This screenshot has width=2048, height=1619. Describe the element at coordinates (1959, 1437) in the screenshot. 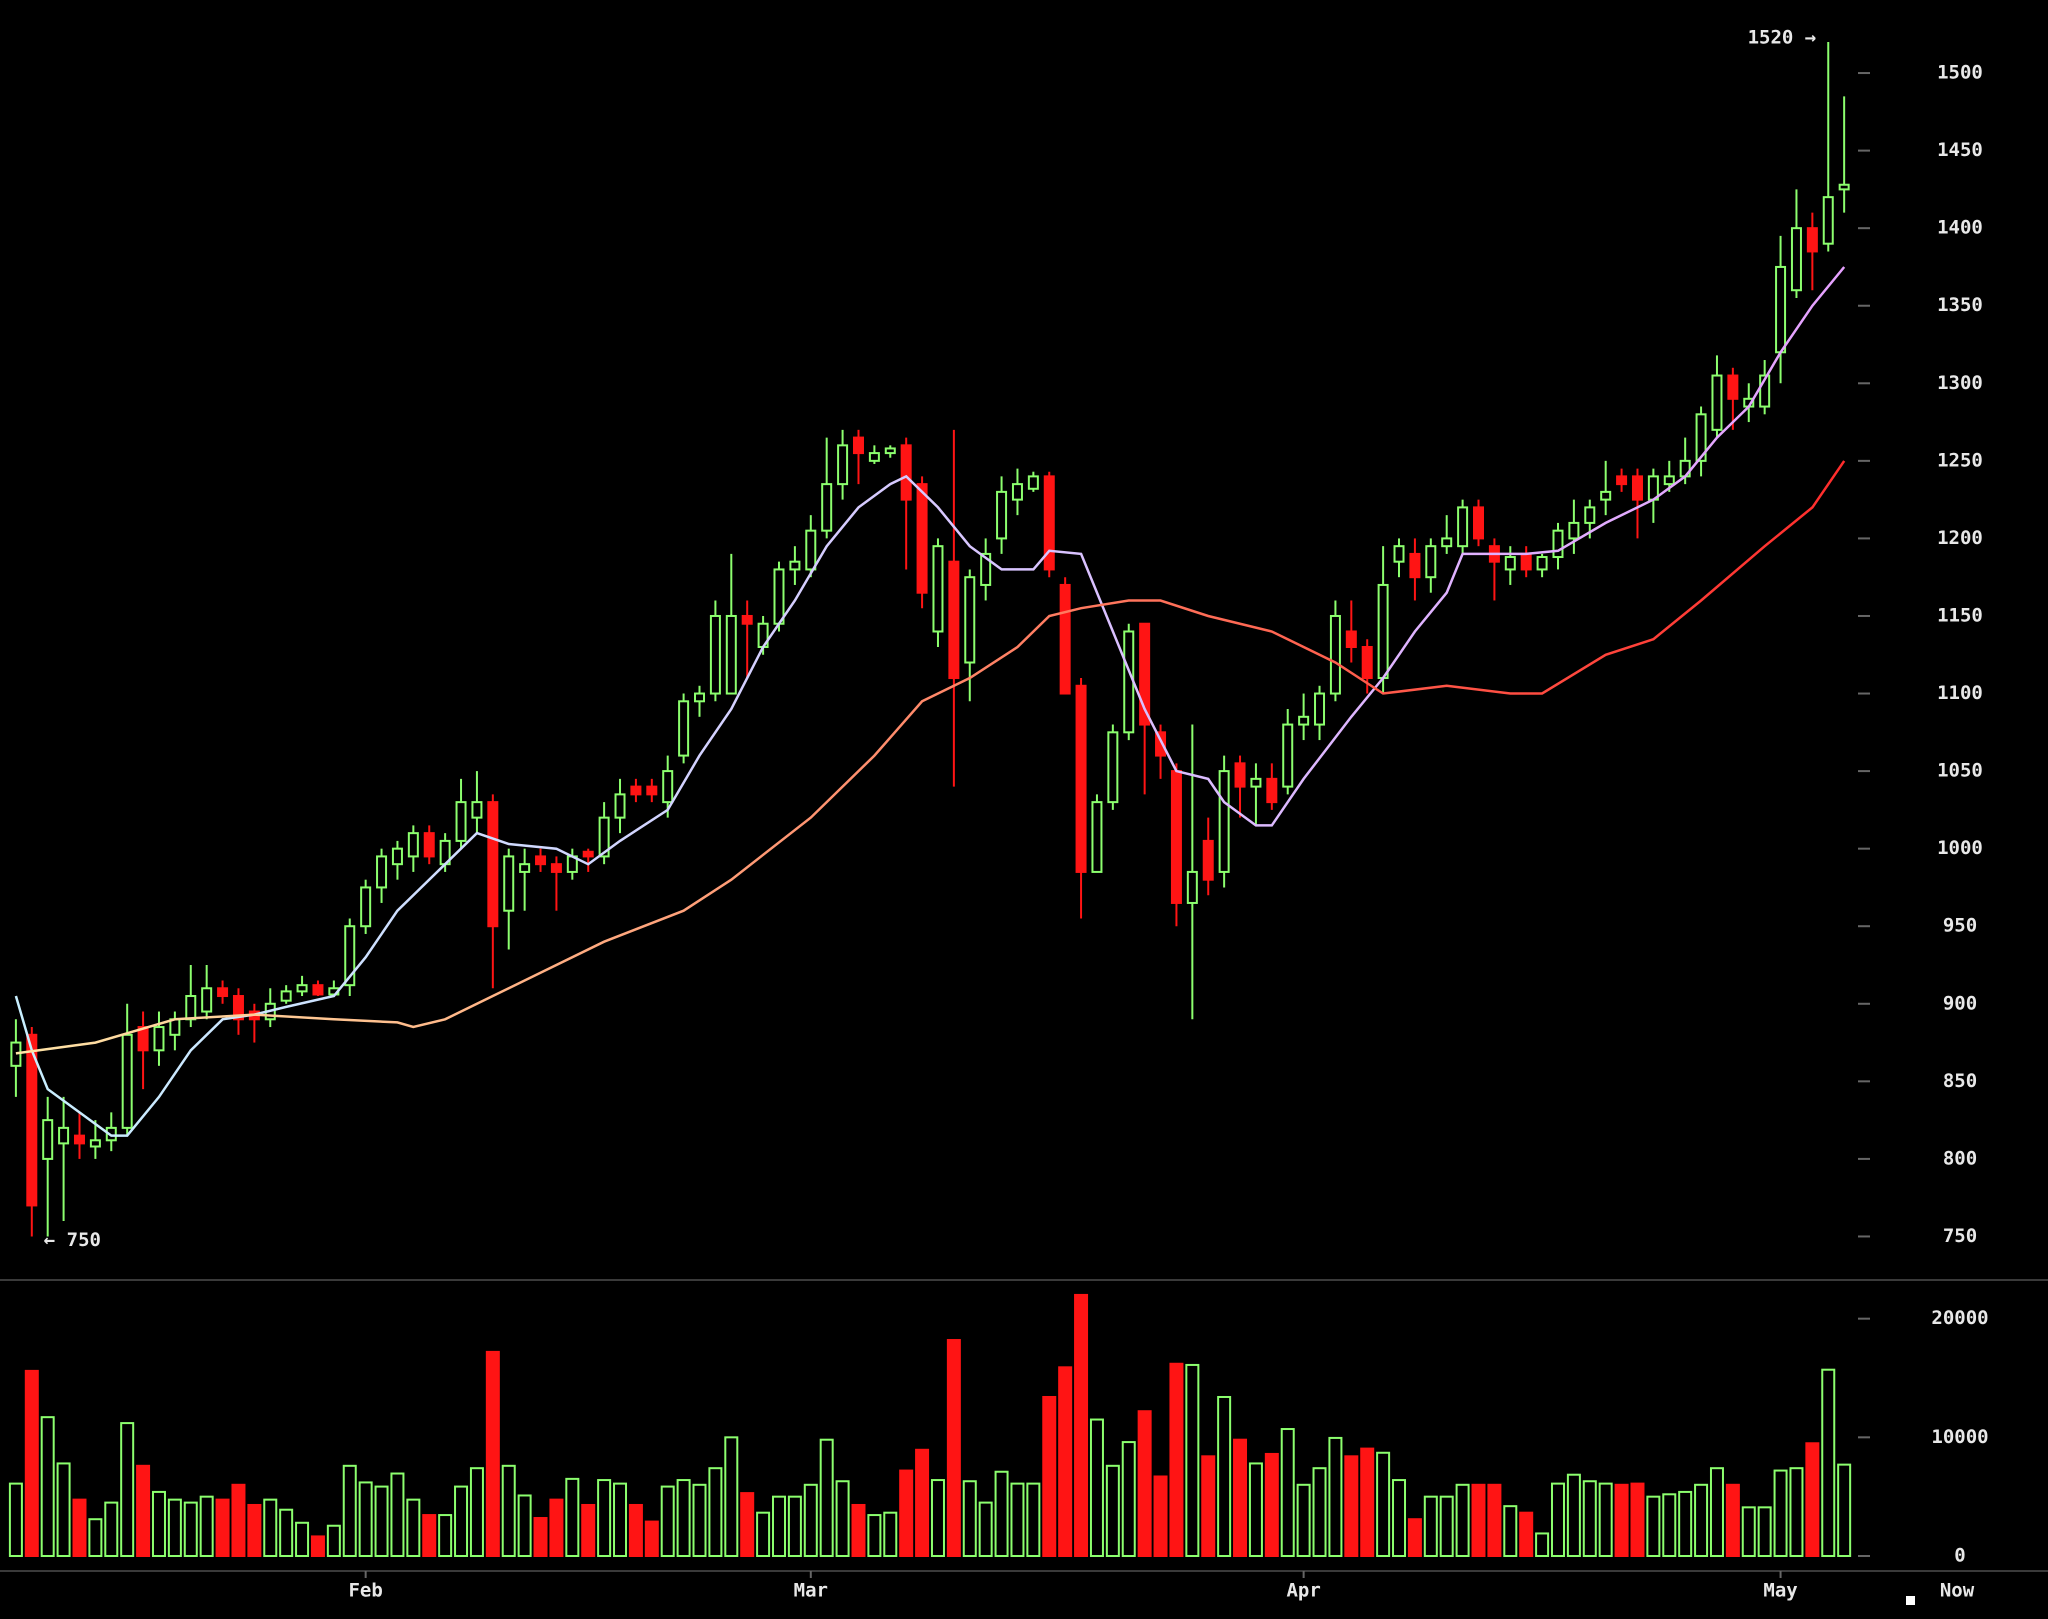

I see `volume-tick-label: 10000` at that location.